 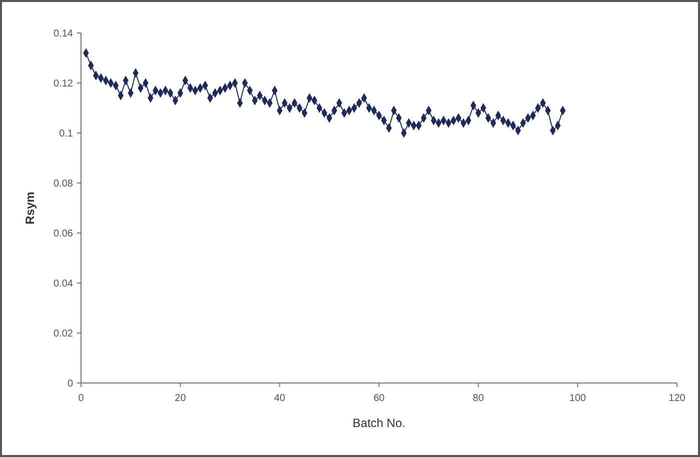 I want to click on x-tick-label: 20, so click(x=180, y=398).